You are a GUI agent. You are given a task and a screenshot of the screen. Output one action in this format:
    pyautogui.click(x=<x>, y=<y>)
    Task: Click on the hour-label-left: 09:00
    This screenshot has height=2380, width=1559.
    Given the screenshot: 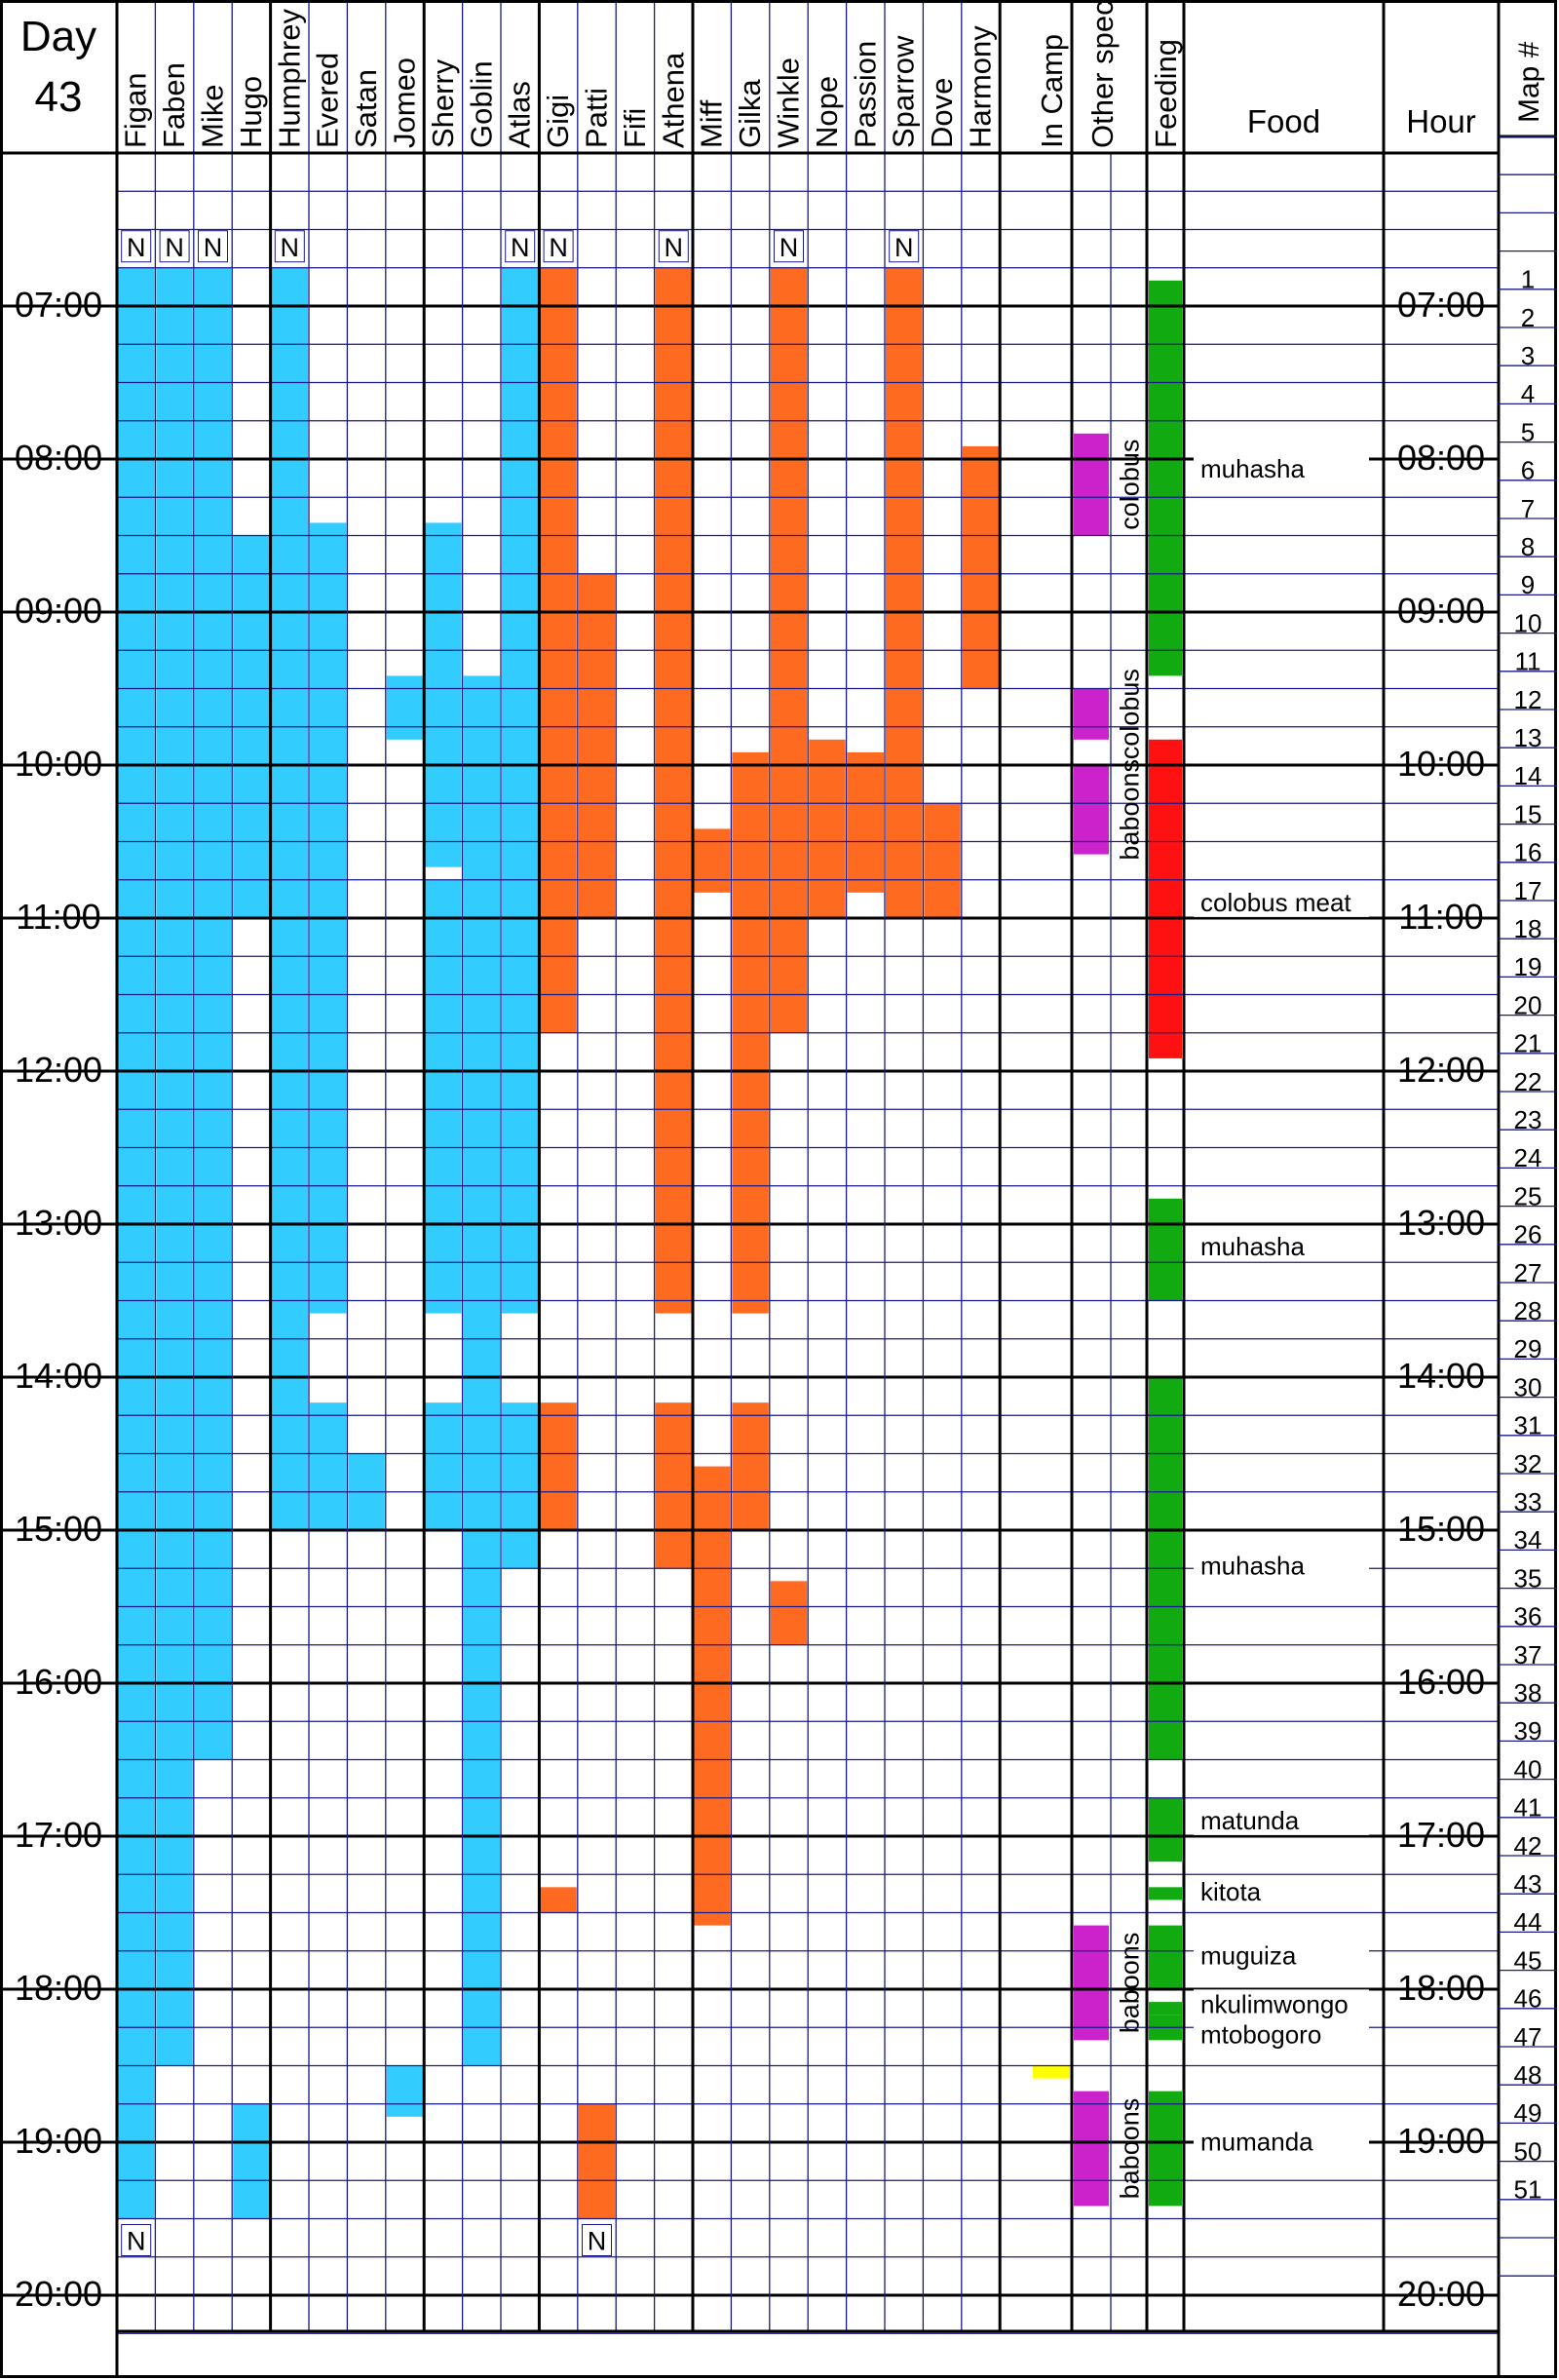 What is the action you would take?
    pyautogui.click(x=58, y=611)
    